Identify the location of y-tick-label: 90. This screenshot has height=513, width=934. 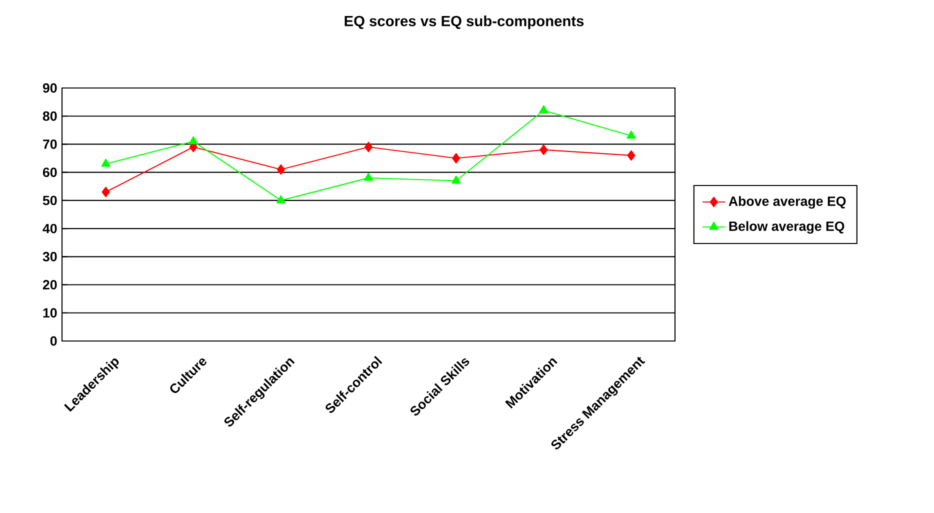
(49, 88).